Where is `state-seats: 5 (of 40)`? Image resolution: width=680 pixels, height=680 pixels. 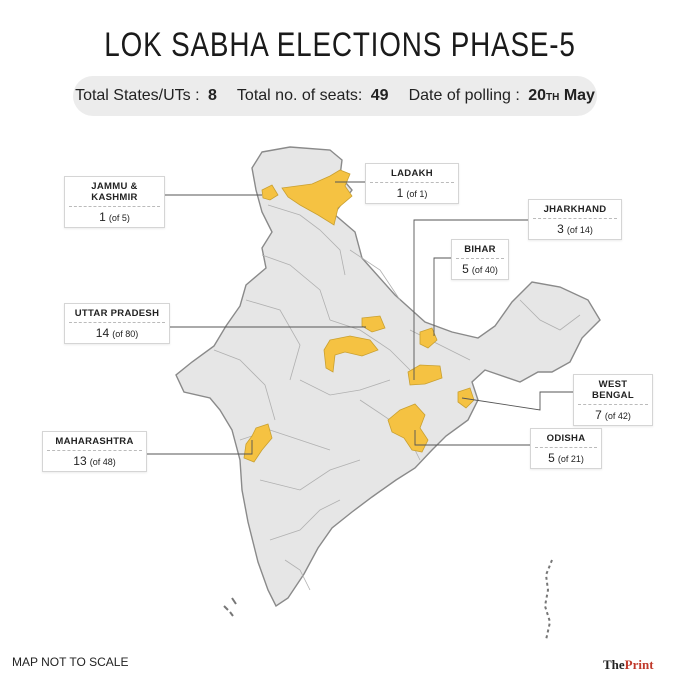 state-seats: 5 (of 40) is located at coordinates (480, 269).